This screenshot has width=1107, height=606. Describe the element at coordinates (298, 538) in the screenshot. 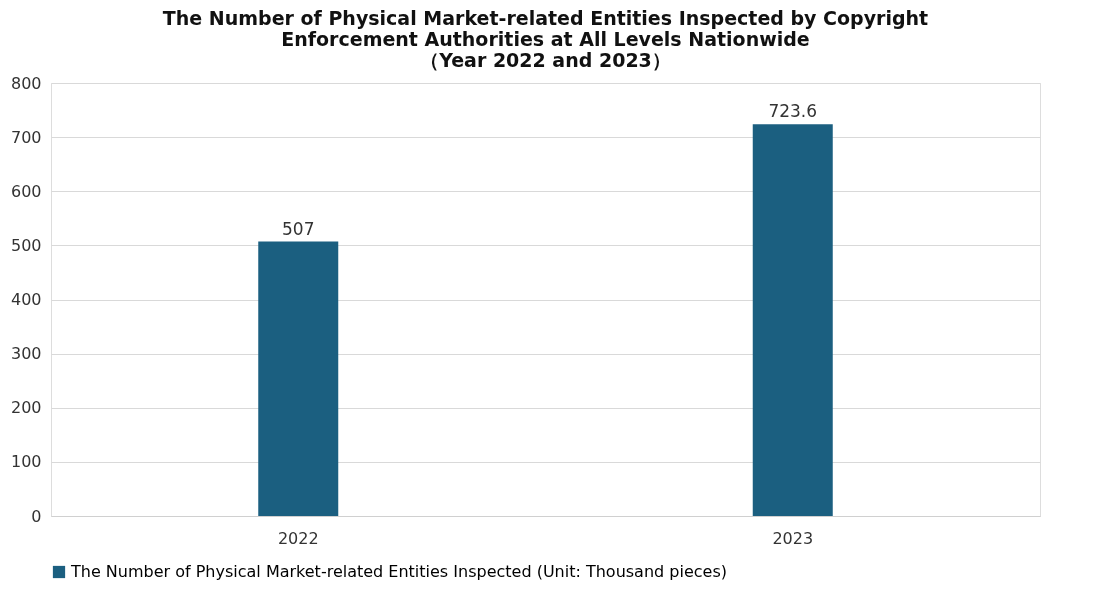

I see `x-tick-label: 2022` at that location.